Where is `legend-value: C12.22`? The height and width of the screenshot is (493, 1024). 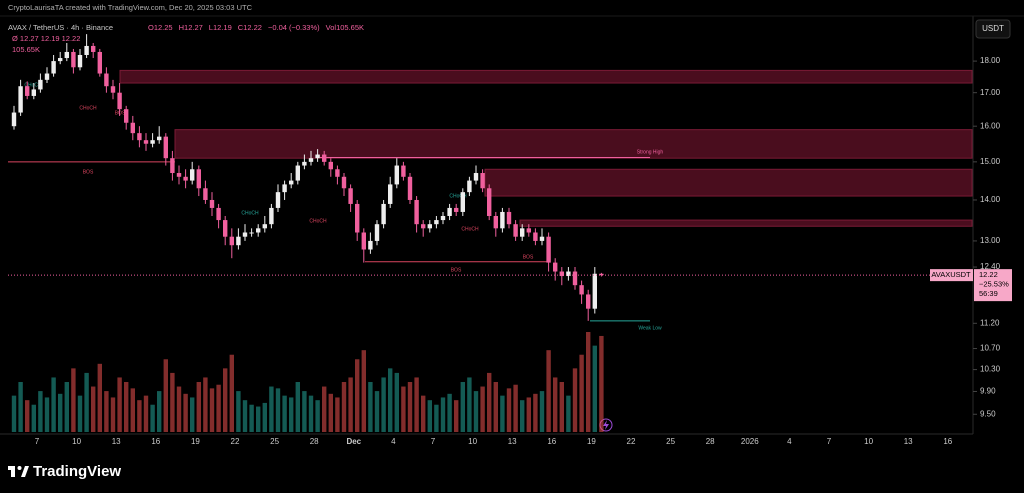 legend-value: C12.22 is located at coordinates (250, 27).